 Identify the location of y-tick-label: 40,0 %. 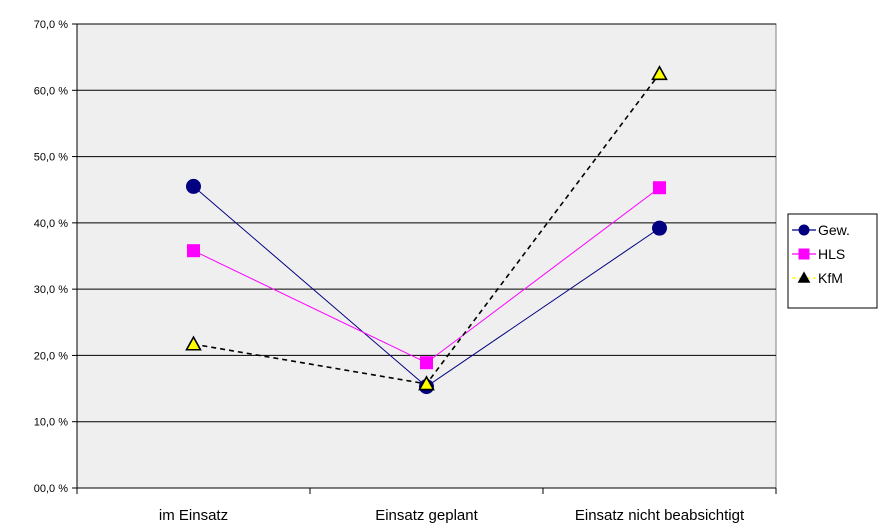
(51, 224).